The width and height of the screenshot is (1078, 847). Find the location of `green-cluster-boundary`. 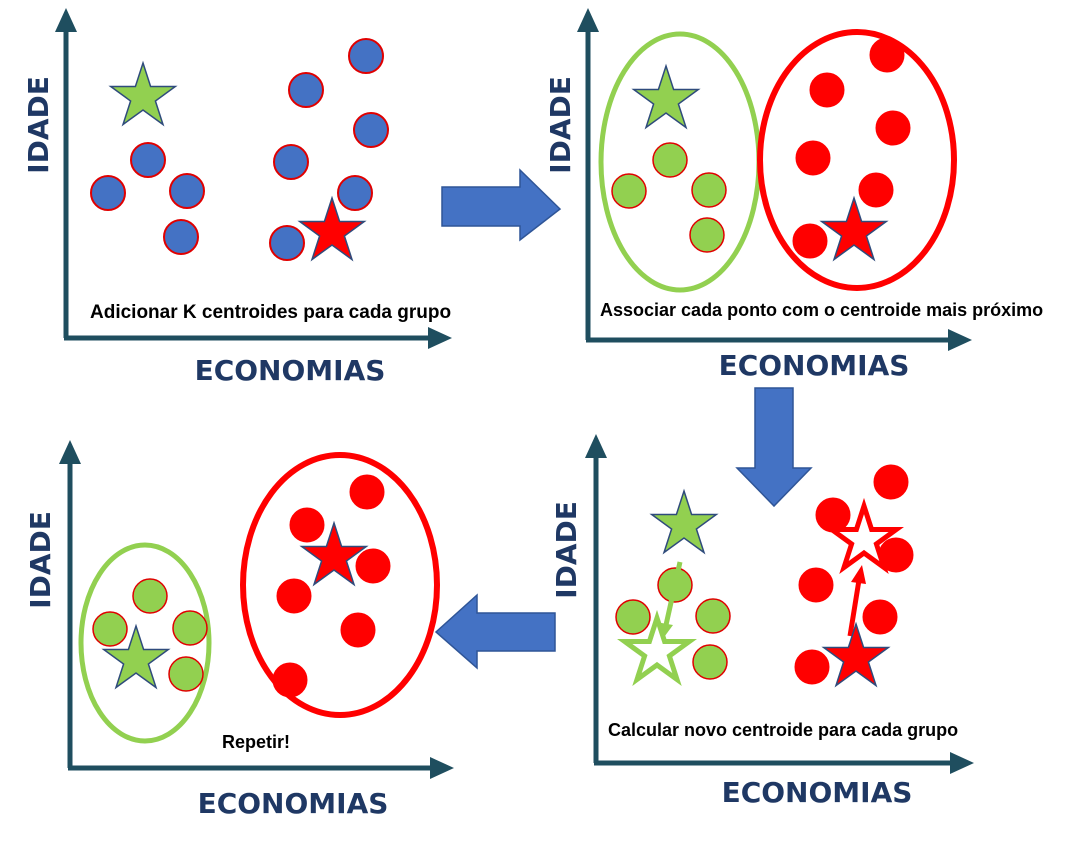

green-cluster-boundary is located at coordinates (145, 643).